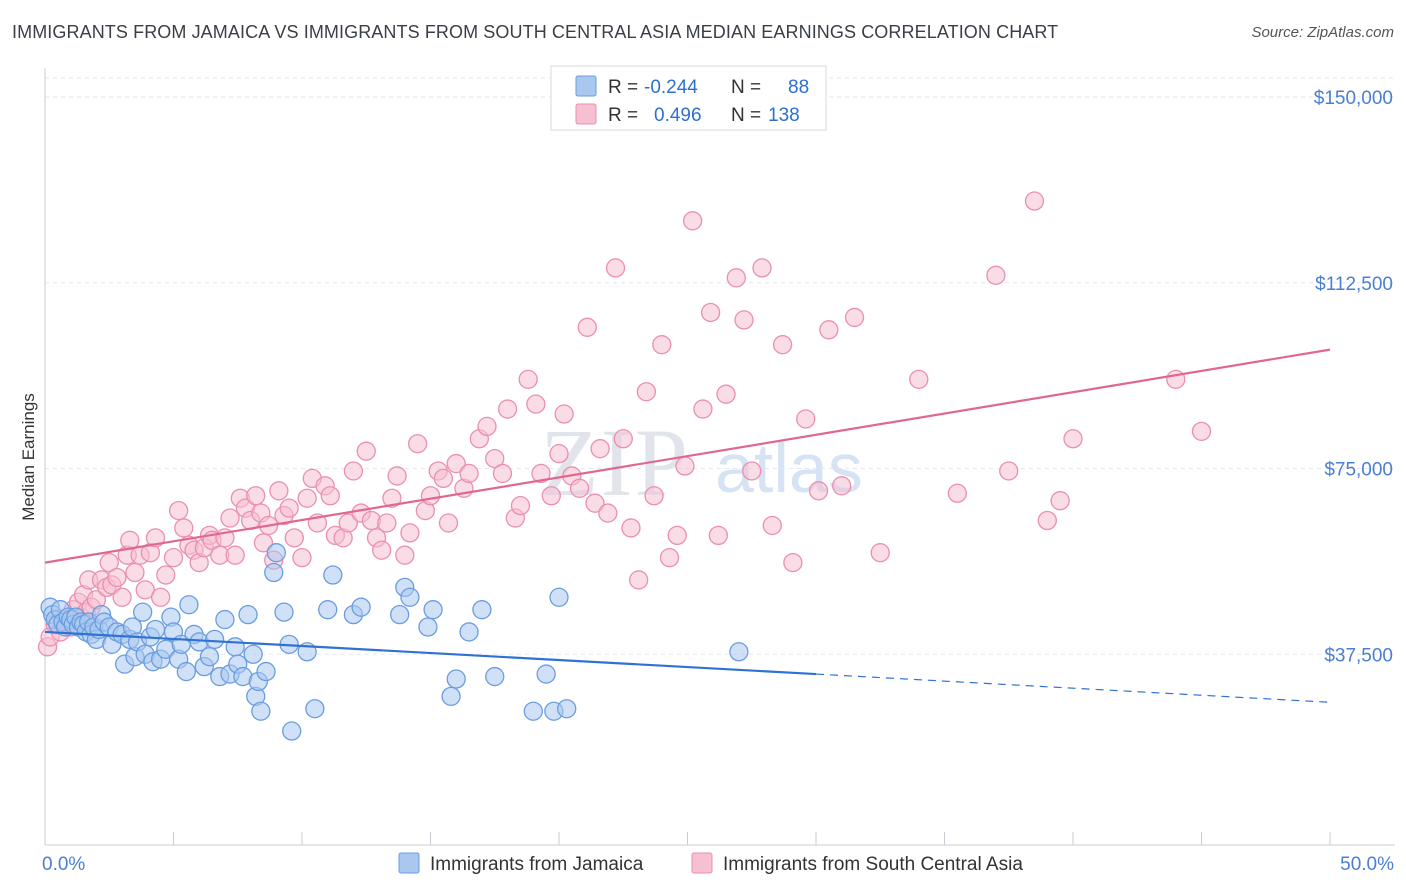 This screenshot has height=892, width=1406. What do you see at coordinates (1073, 688) in the screenshot?
I see `jamaica-trend-extension` at bounding box center [1073, 688].